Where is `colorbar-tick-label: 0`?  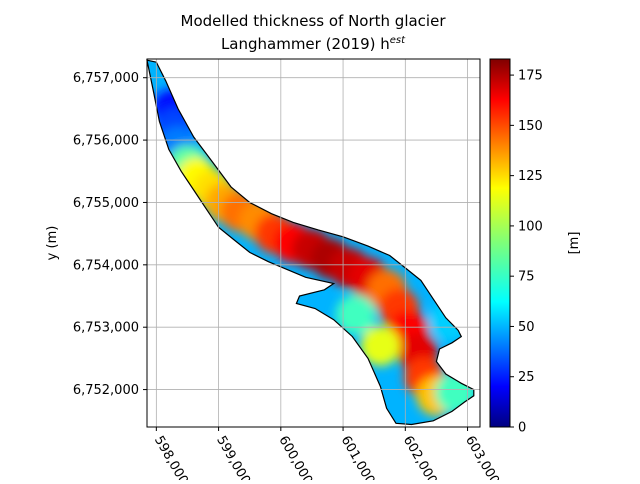
colorbar-tick-label: 0 is located at coordinates (522, 428).